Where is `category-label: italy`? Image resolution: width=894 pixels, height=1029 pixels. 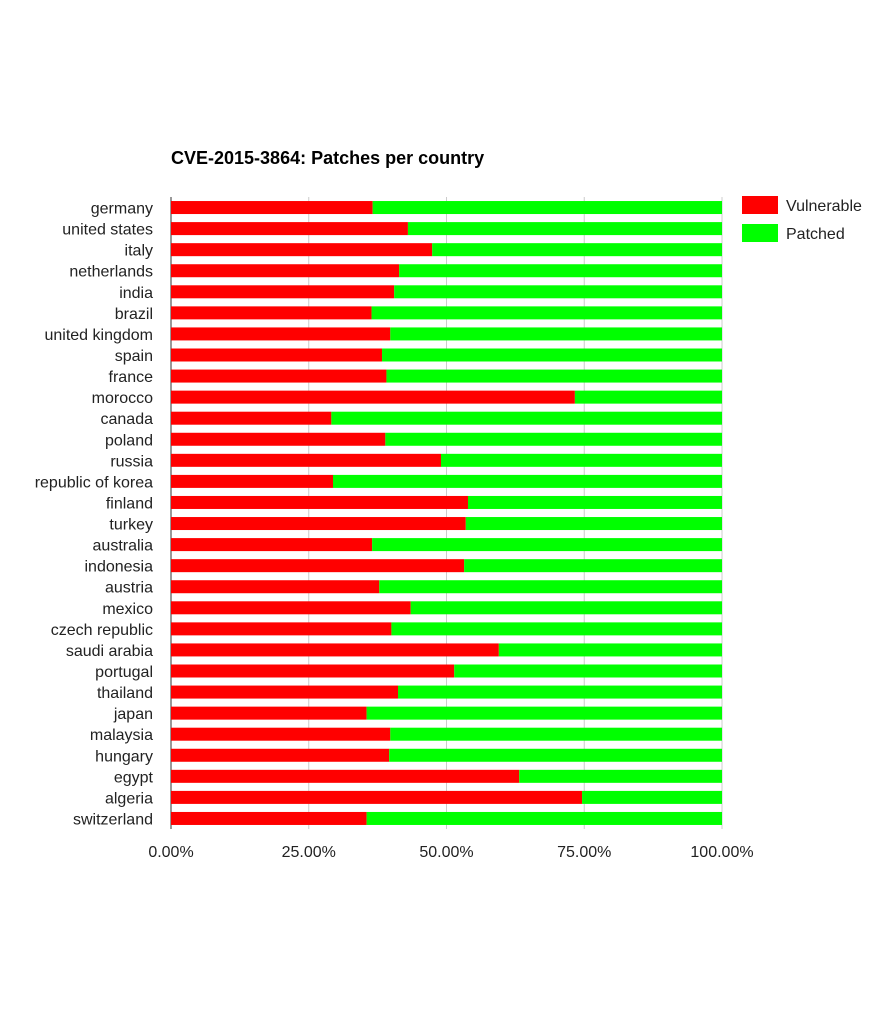 category-label: italy is located at coordinates (139, 251).